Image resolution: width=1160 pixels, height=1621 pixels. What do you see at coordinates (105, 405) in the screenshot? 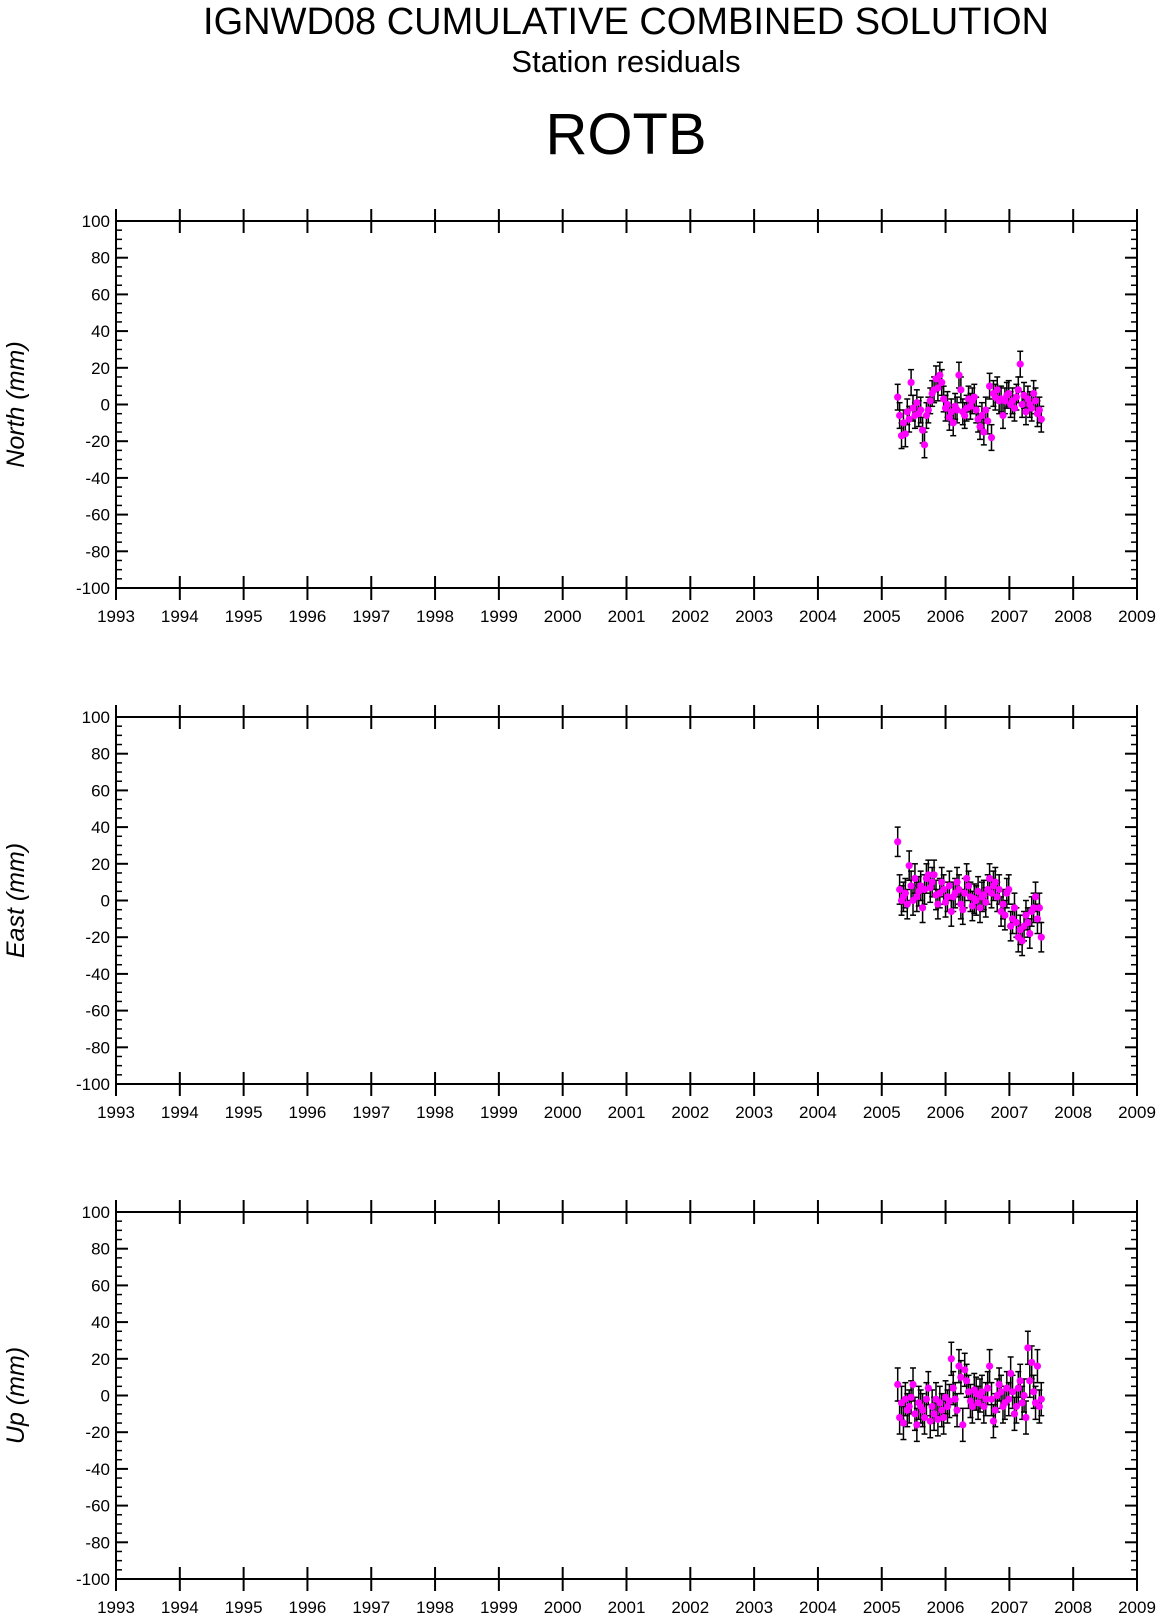
I see `y-tick-label: 0` at bounding box center [105, 405].